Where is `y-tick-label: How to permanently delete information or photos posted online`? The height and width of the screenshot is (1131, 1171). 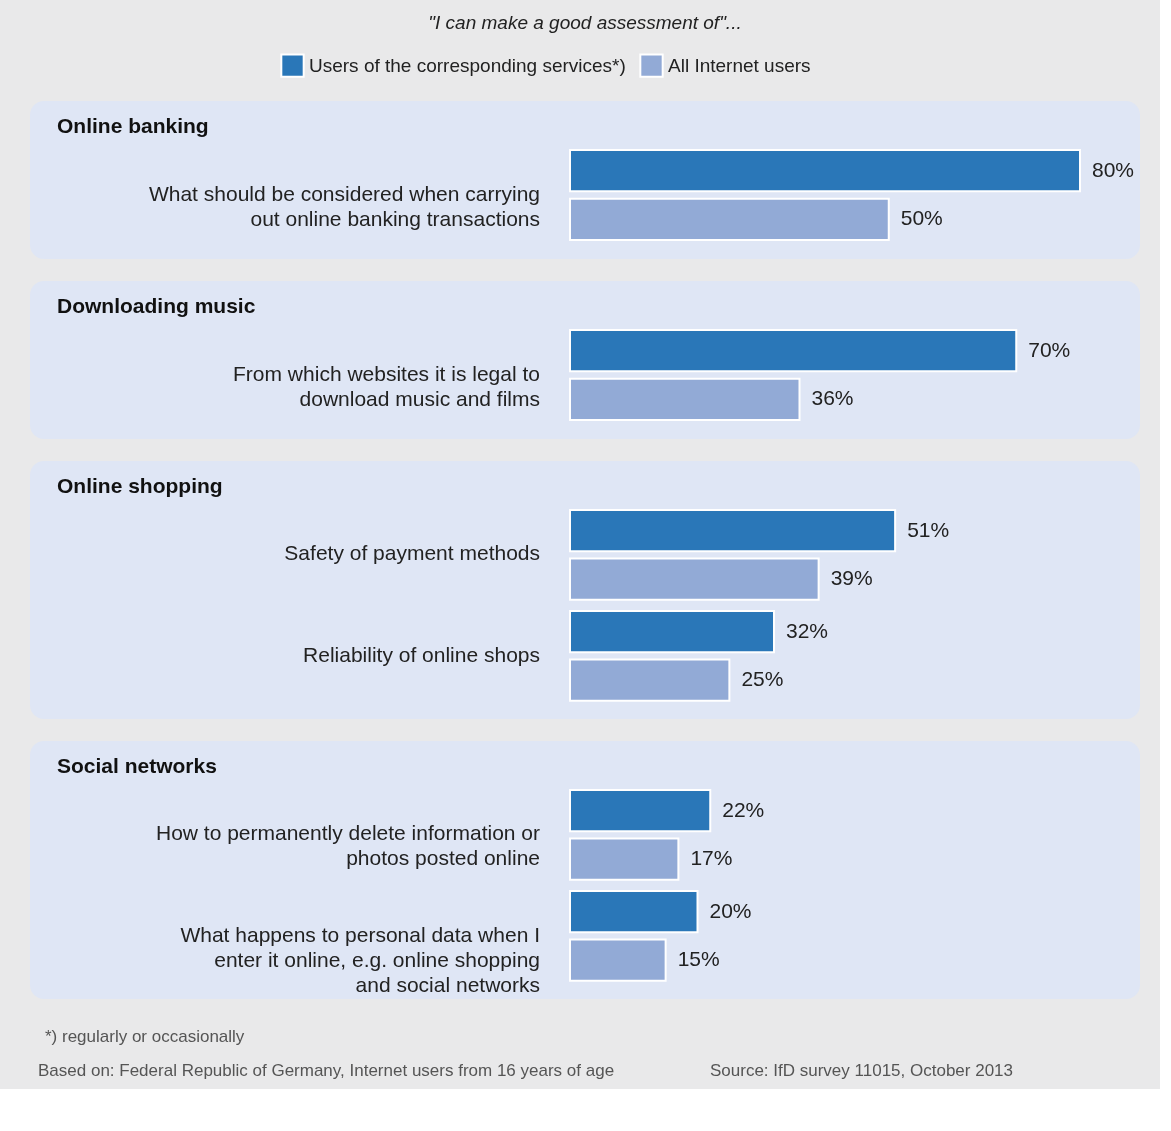
y-tick-label: How to permanently delete information or photos posted online is located at coordinates (347, 845).